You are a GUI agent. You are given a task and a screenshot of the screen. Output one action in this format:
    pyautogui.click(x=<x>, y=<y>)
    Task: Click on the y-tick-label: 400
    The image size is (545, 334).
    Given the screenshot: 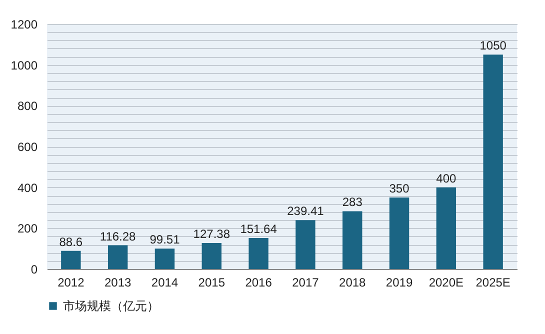 What is the action you would take?
    pyautogui.click(x=27, y=187)
    